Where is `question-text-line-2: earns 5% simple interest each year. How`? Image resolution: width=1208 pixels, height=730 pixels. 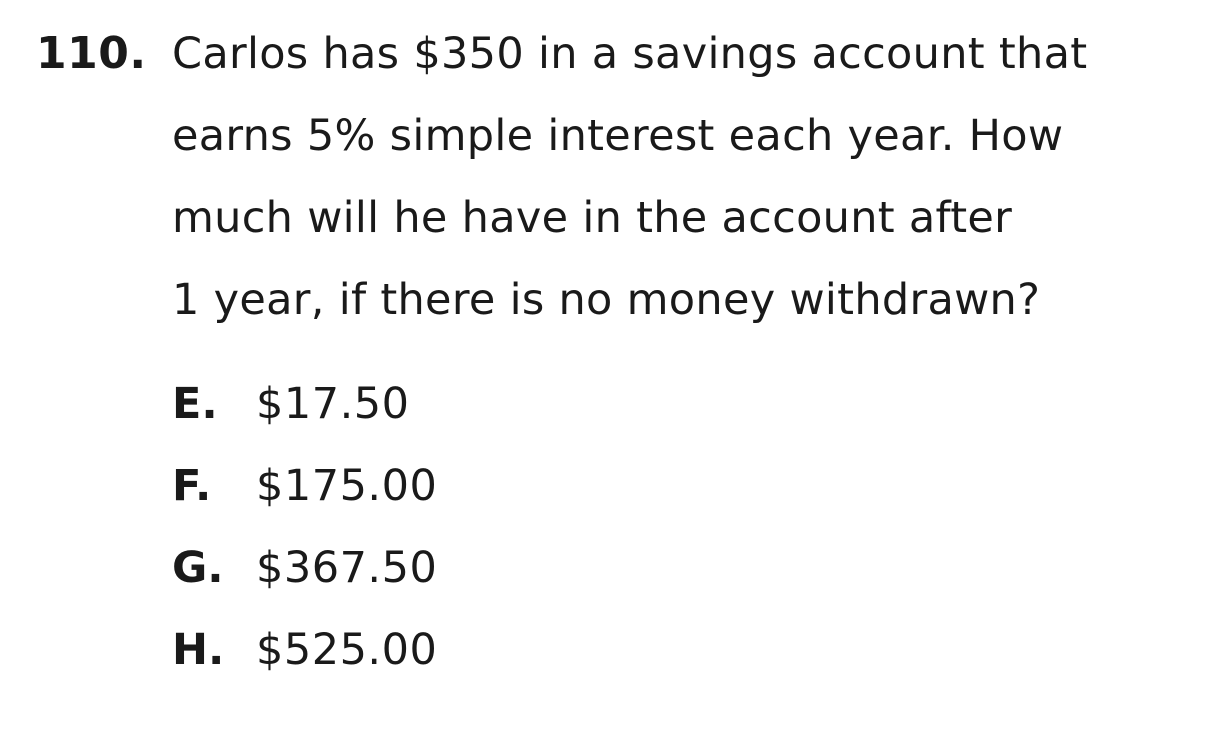
question-text-line-2: earns 5% simple interest each year. How is located at coordinates (618, 136).